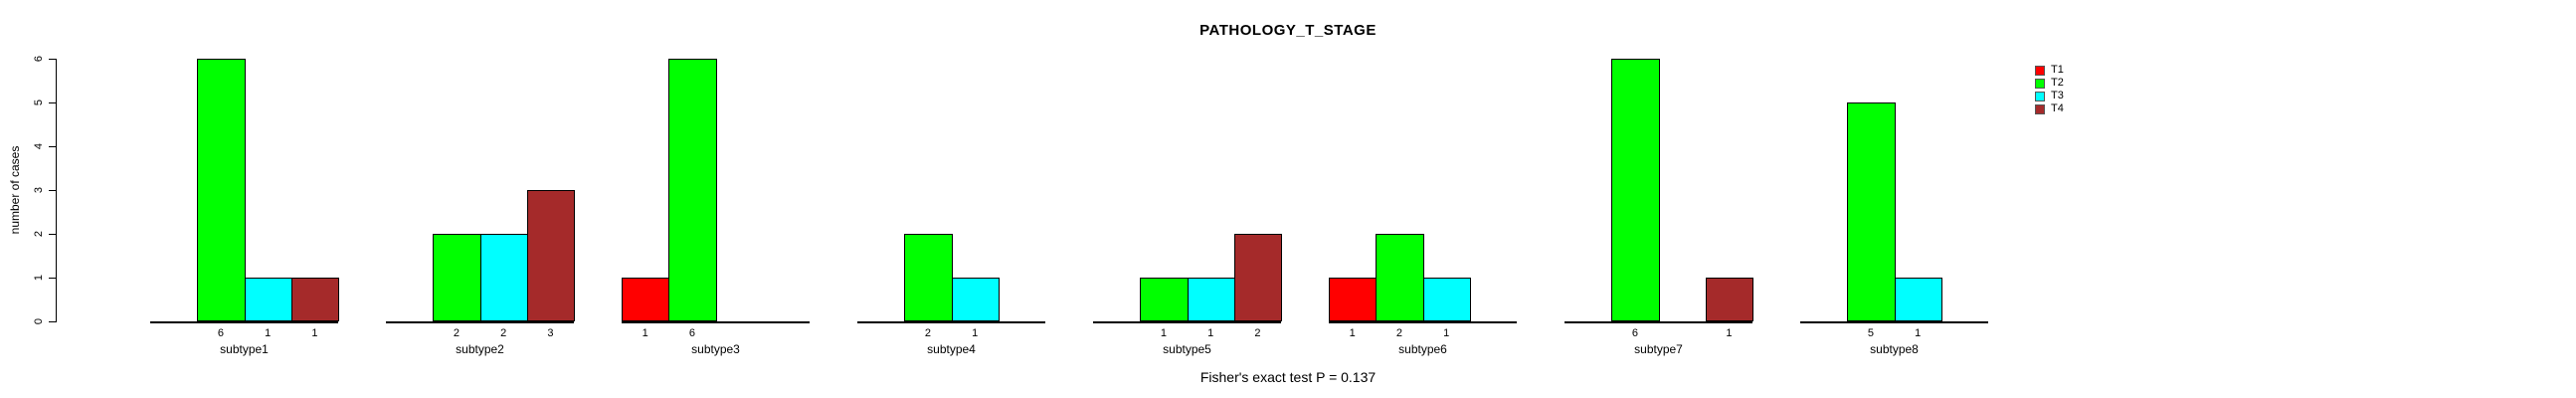  I want to click on y-axis-line, so click(56, 190).